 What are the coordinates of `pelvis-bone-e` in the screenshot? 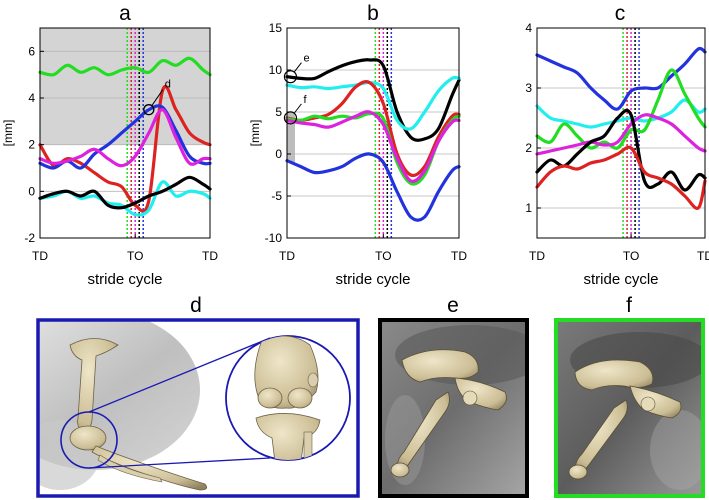 It's located at (440, 366).